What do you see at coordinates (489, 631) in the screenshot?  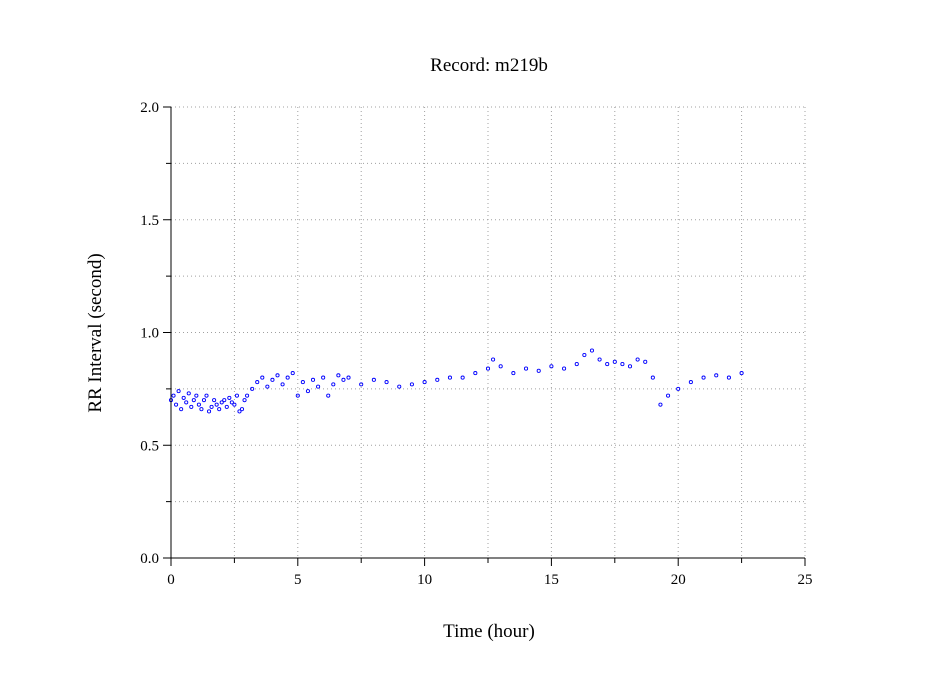 I see `x-axis-label: Time (hour)` at bounding box center [489, 631].